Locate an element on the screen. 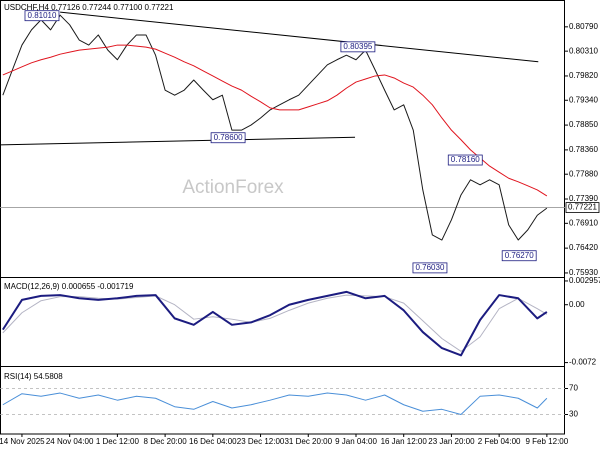 The height and width of the screenshot is (450, 600). panel-title: RSI(14) 54.5808 is located at coordinates (33, 376).